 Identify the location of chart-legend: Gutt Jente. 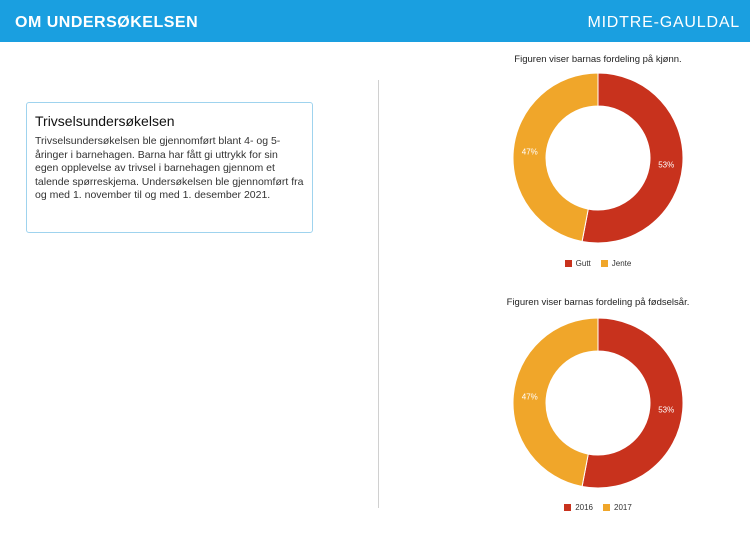
(598, 263).